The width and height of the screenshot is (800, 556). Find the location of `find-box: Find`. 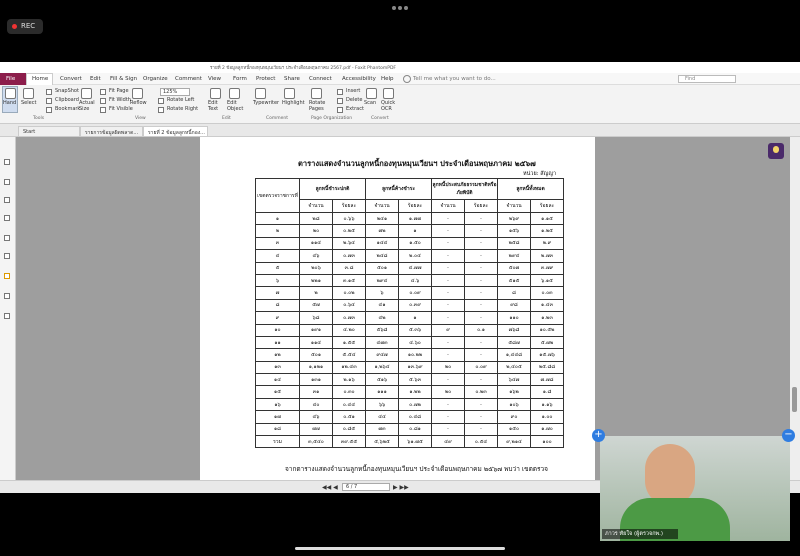

find-box: Find is located at coordinates (707, 79).